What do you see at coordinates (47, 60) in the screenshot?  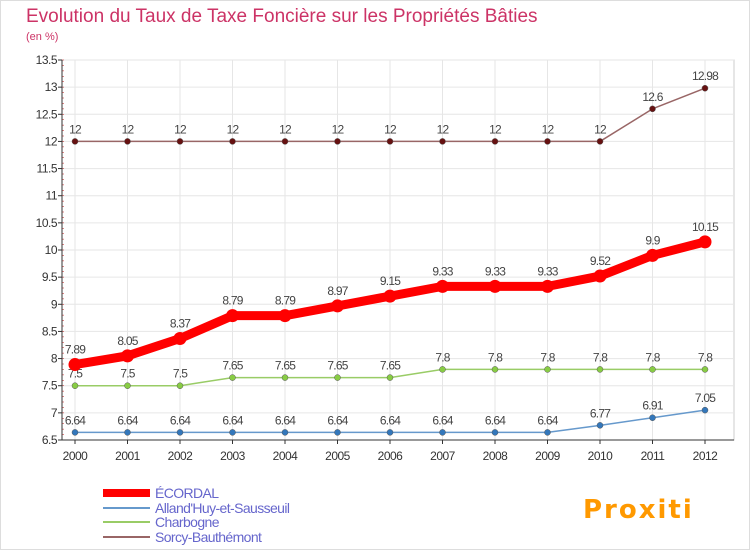 I see `y-tick-label: 13.5` at bounding box center [47, 60].